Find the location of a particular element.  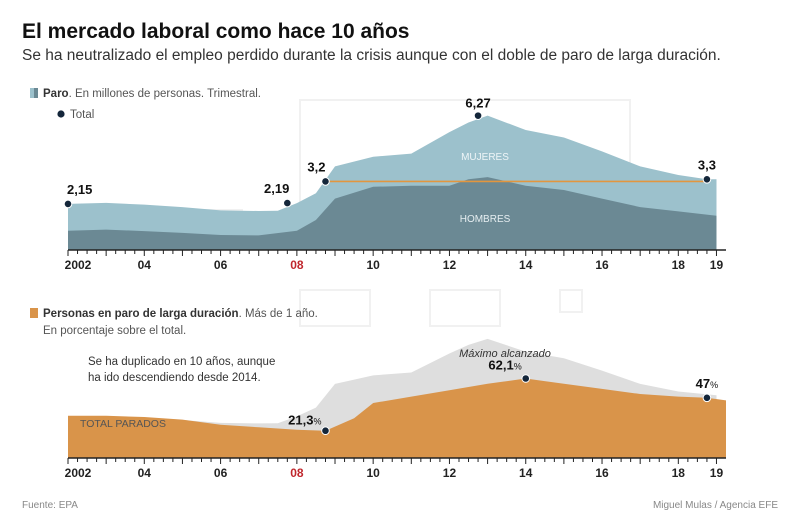

legend-larga-title: Personas en paro de larga duración is located at coordinates (141, 314).